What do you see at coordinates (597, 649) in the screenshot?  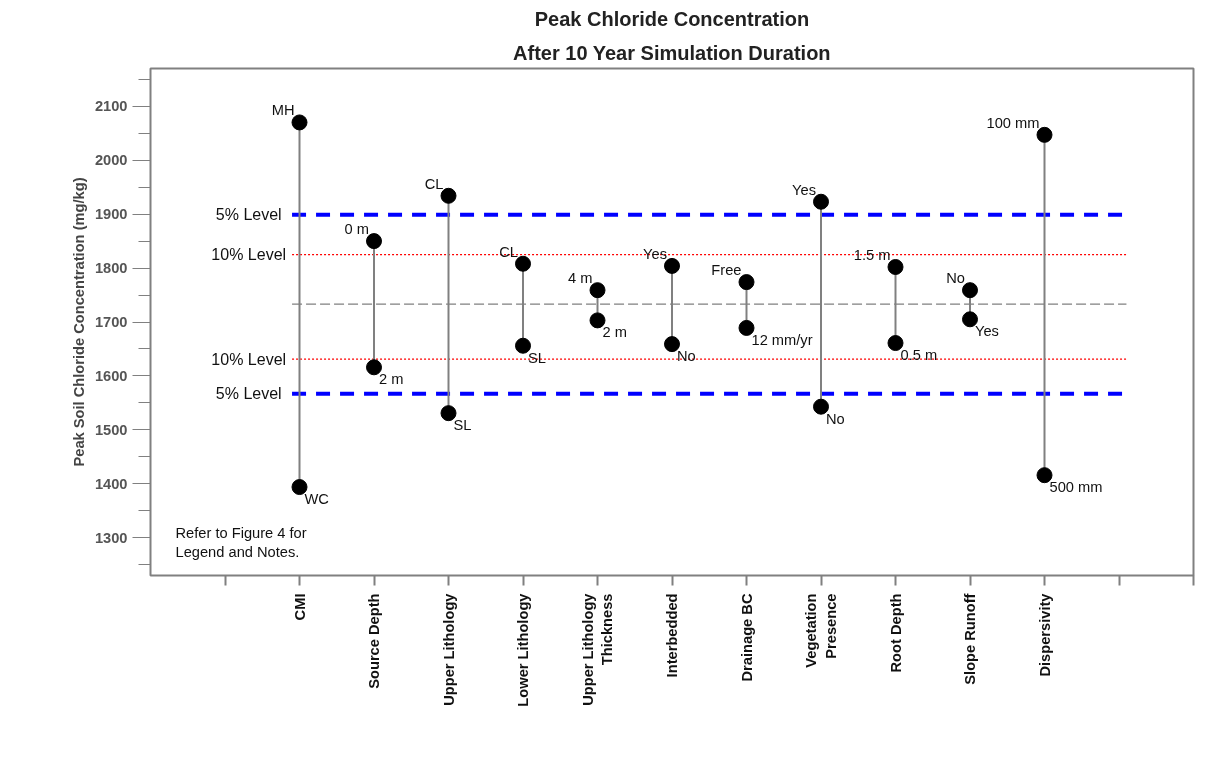 I see `x-tick-label: Upper Lithology Thickness` at bounding box center [597, 649].